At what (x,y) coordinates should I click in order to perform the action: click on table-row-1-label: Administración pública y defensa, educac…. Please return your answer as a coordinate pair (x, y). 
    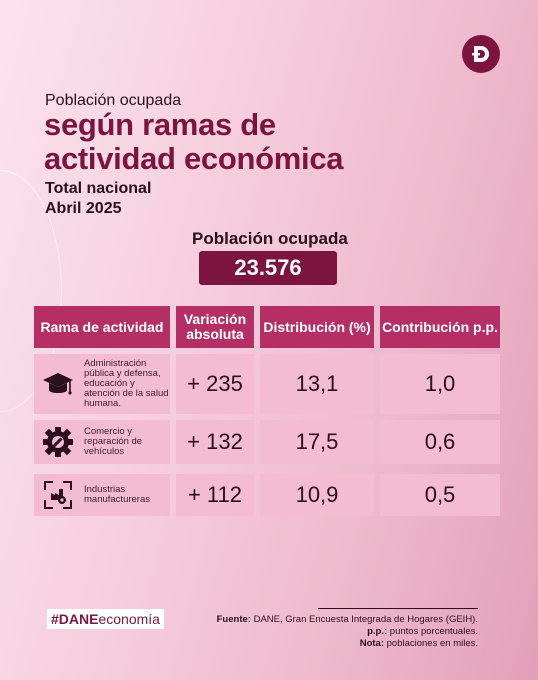
    Looking at the image, I should click on (126, 383).